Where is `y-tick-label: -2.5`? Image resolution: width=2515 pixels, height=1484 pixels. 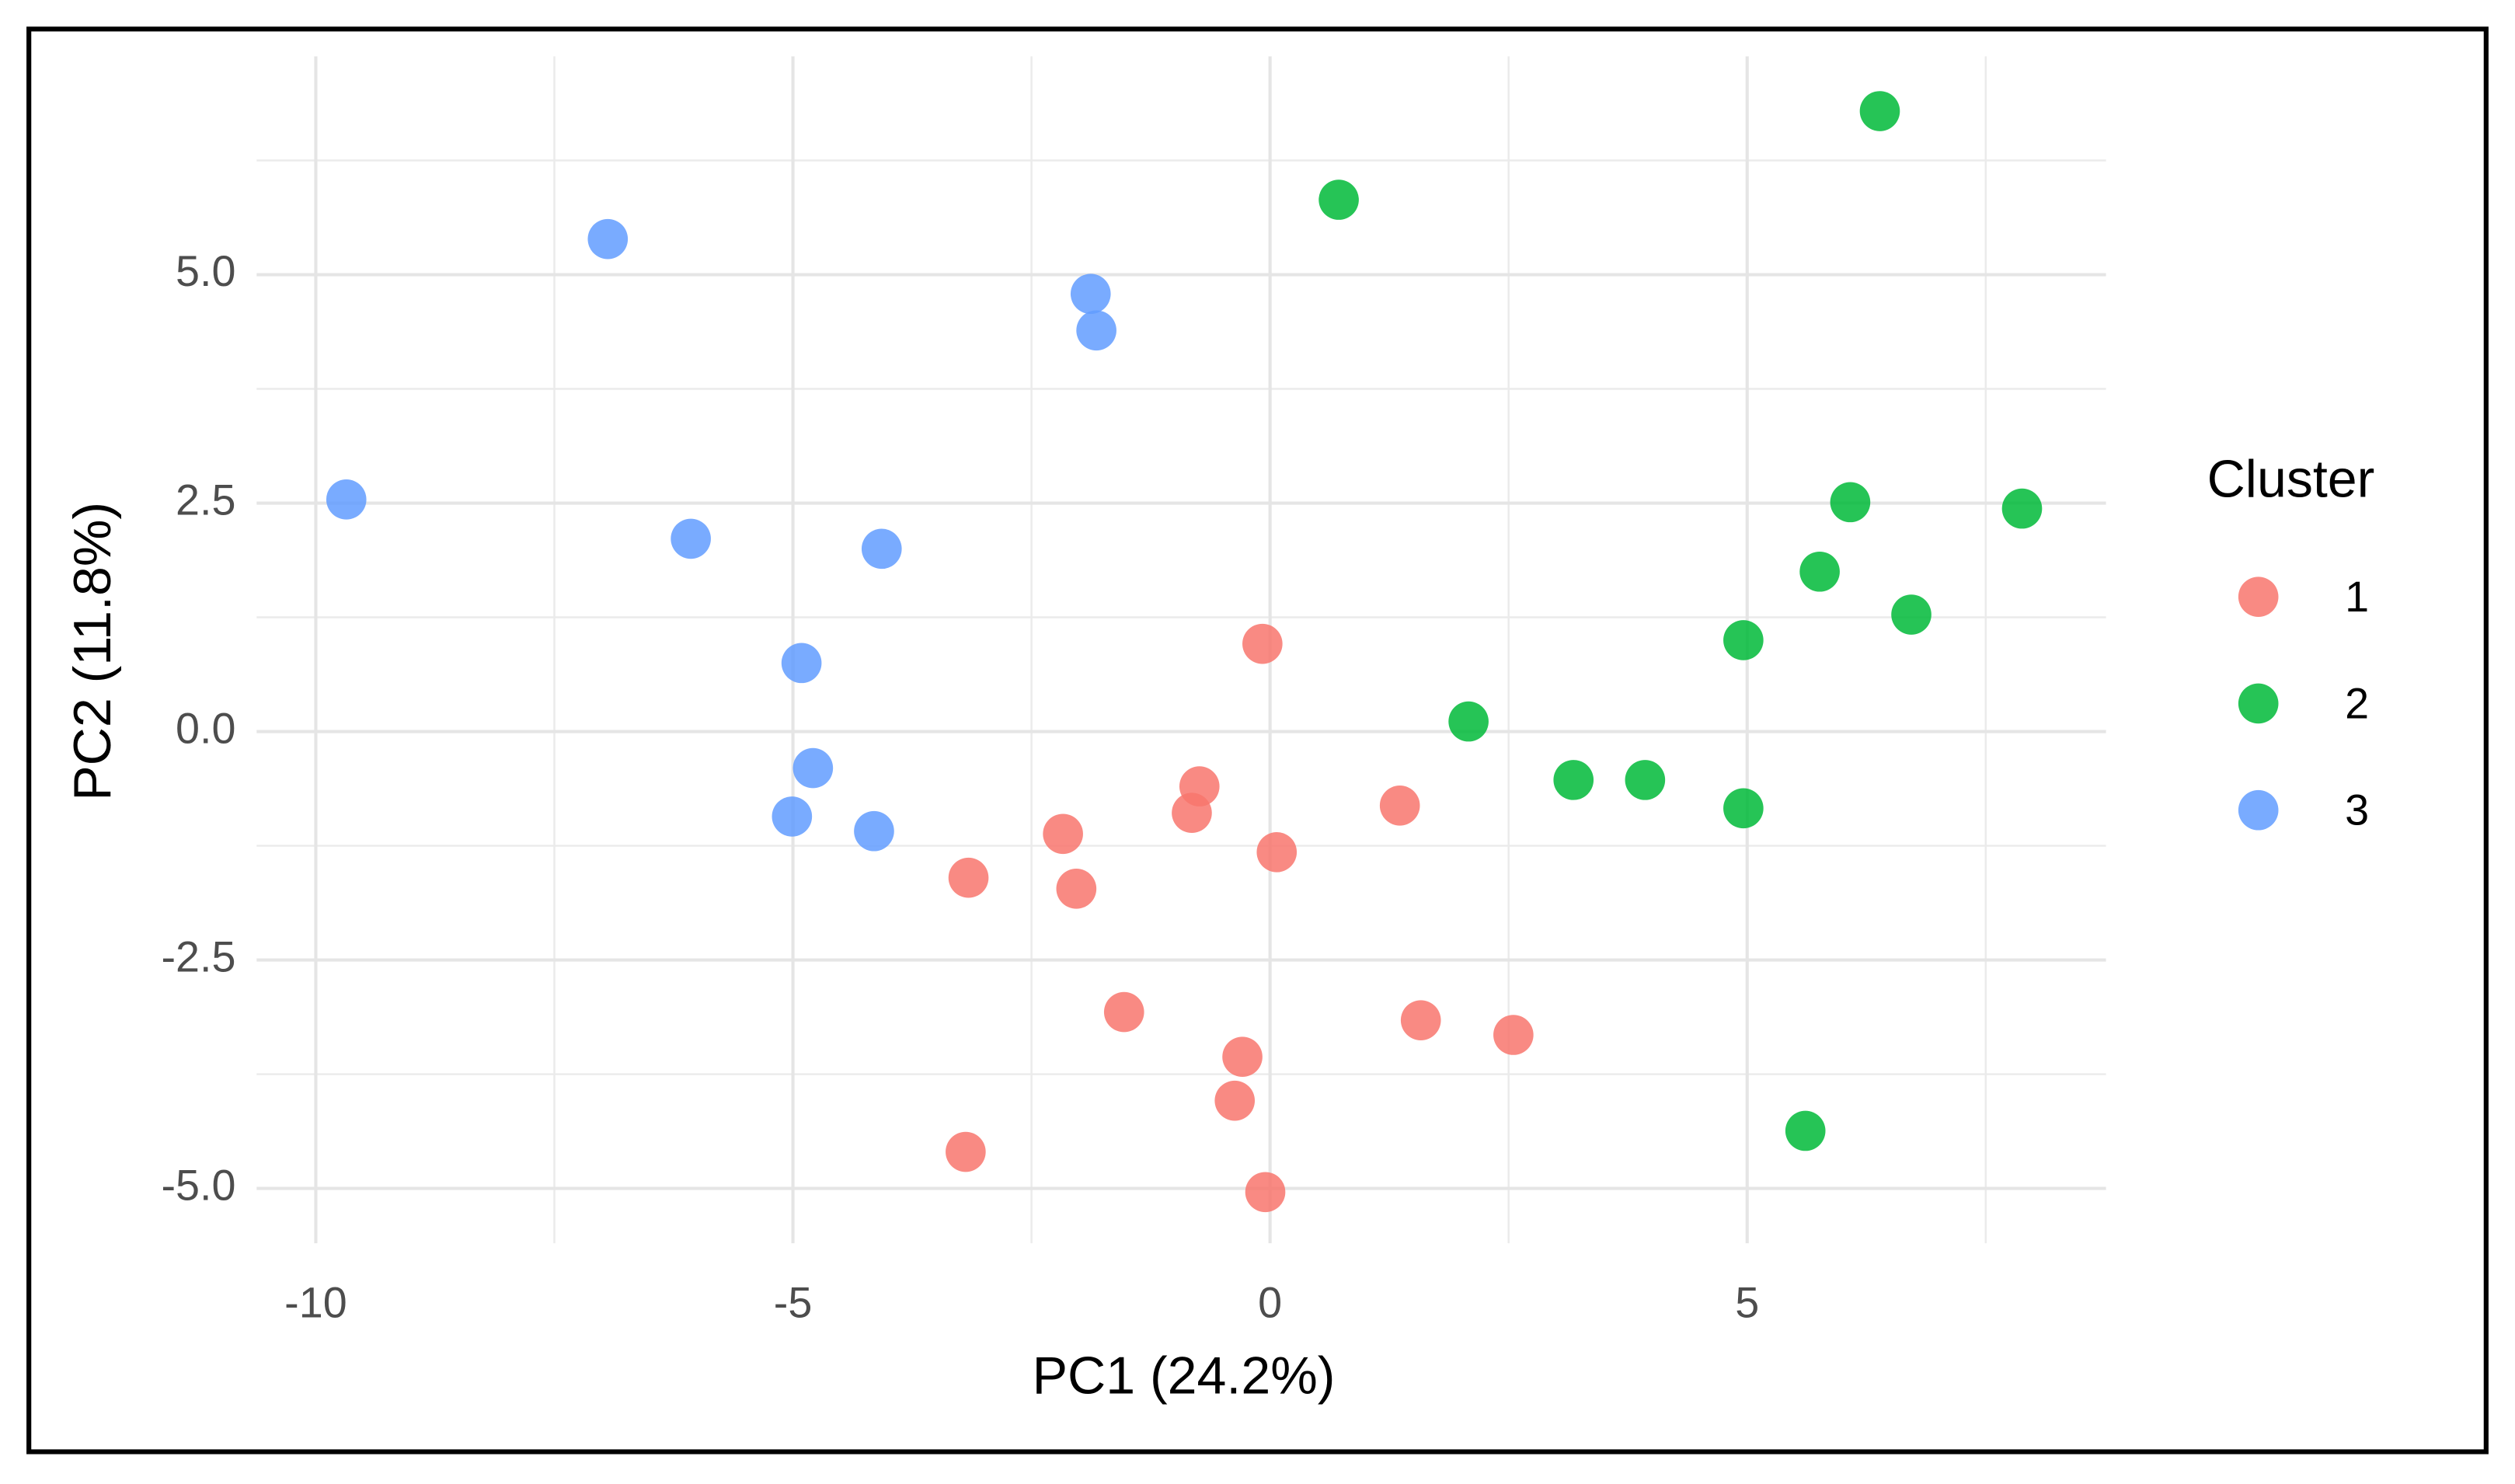 y-tick-label: -2.5 is located at coordinates (198, 956).